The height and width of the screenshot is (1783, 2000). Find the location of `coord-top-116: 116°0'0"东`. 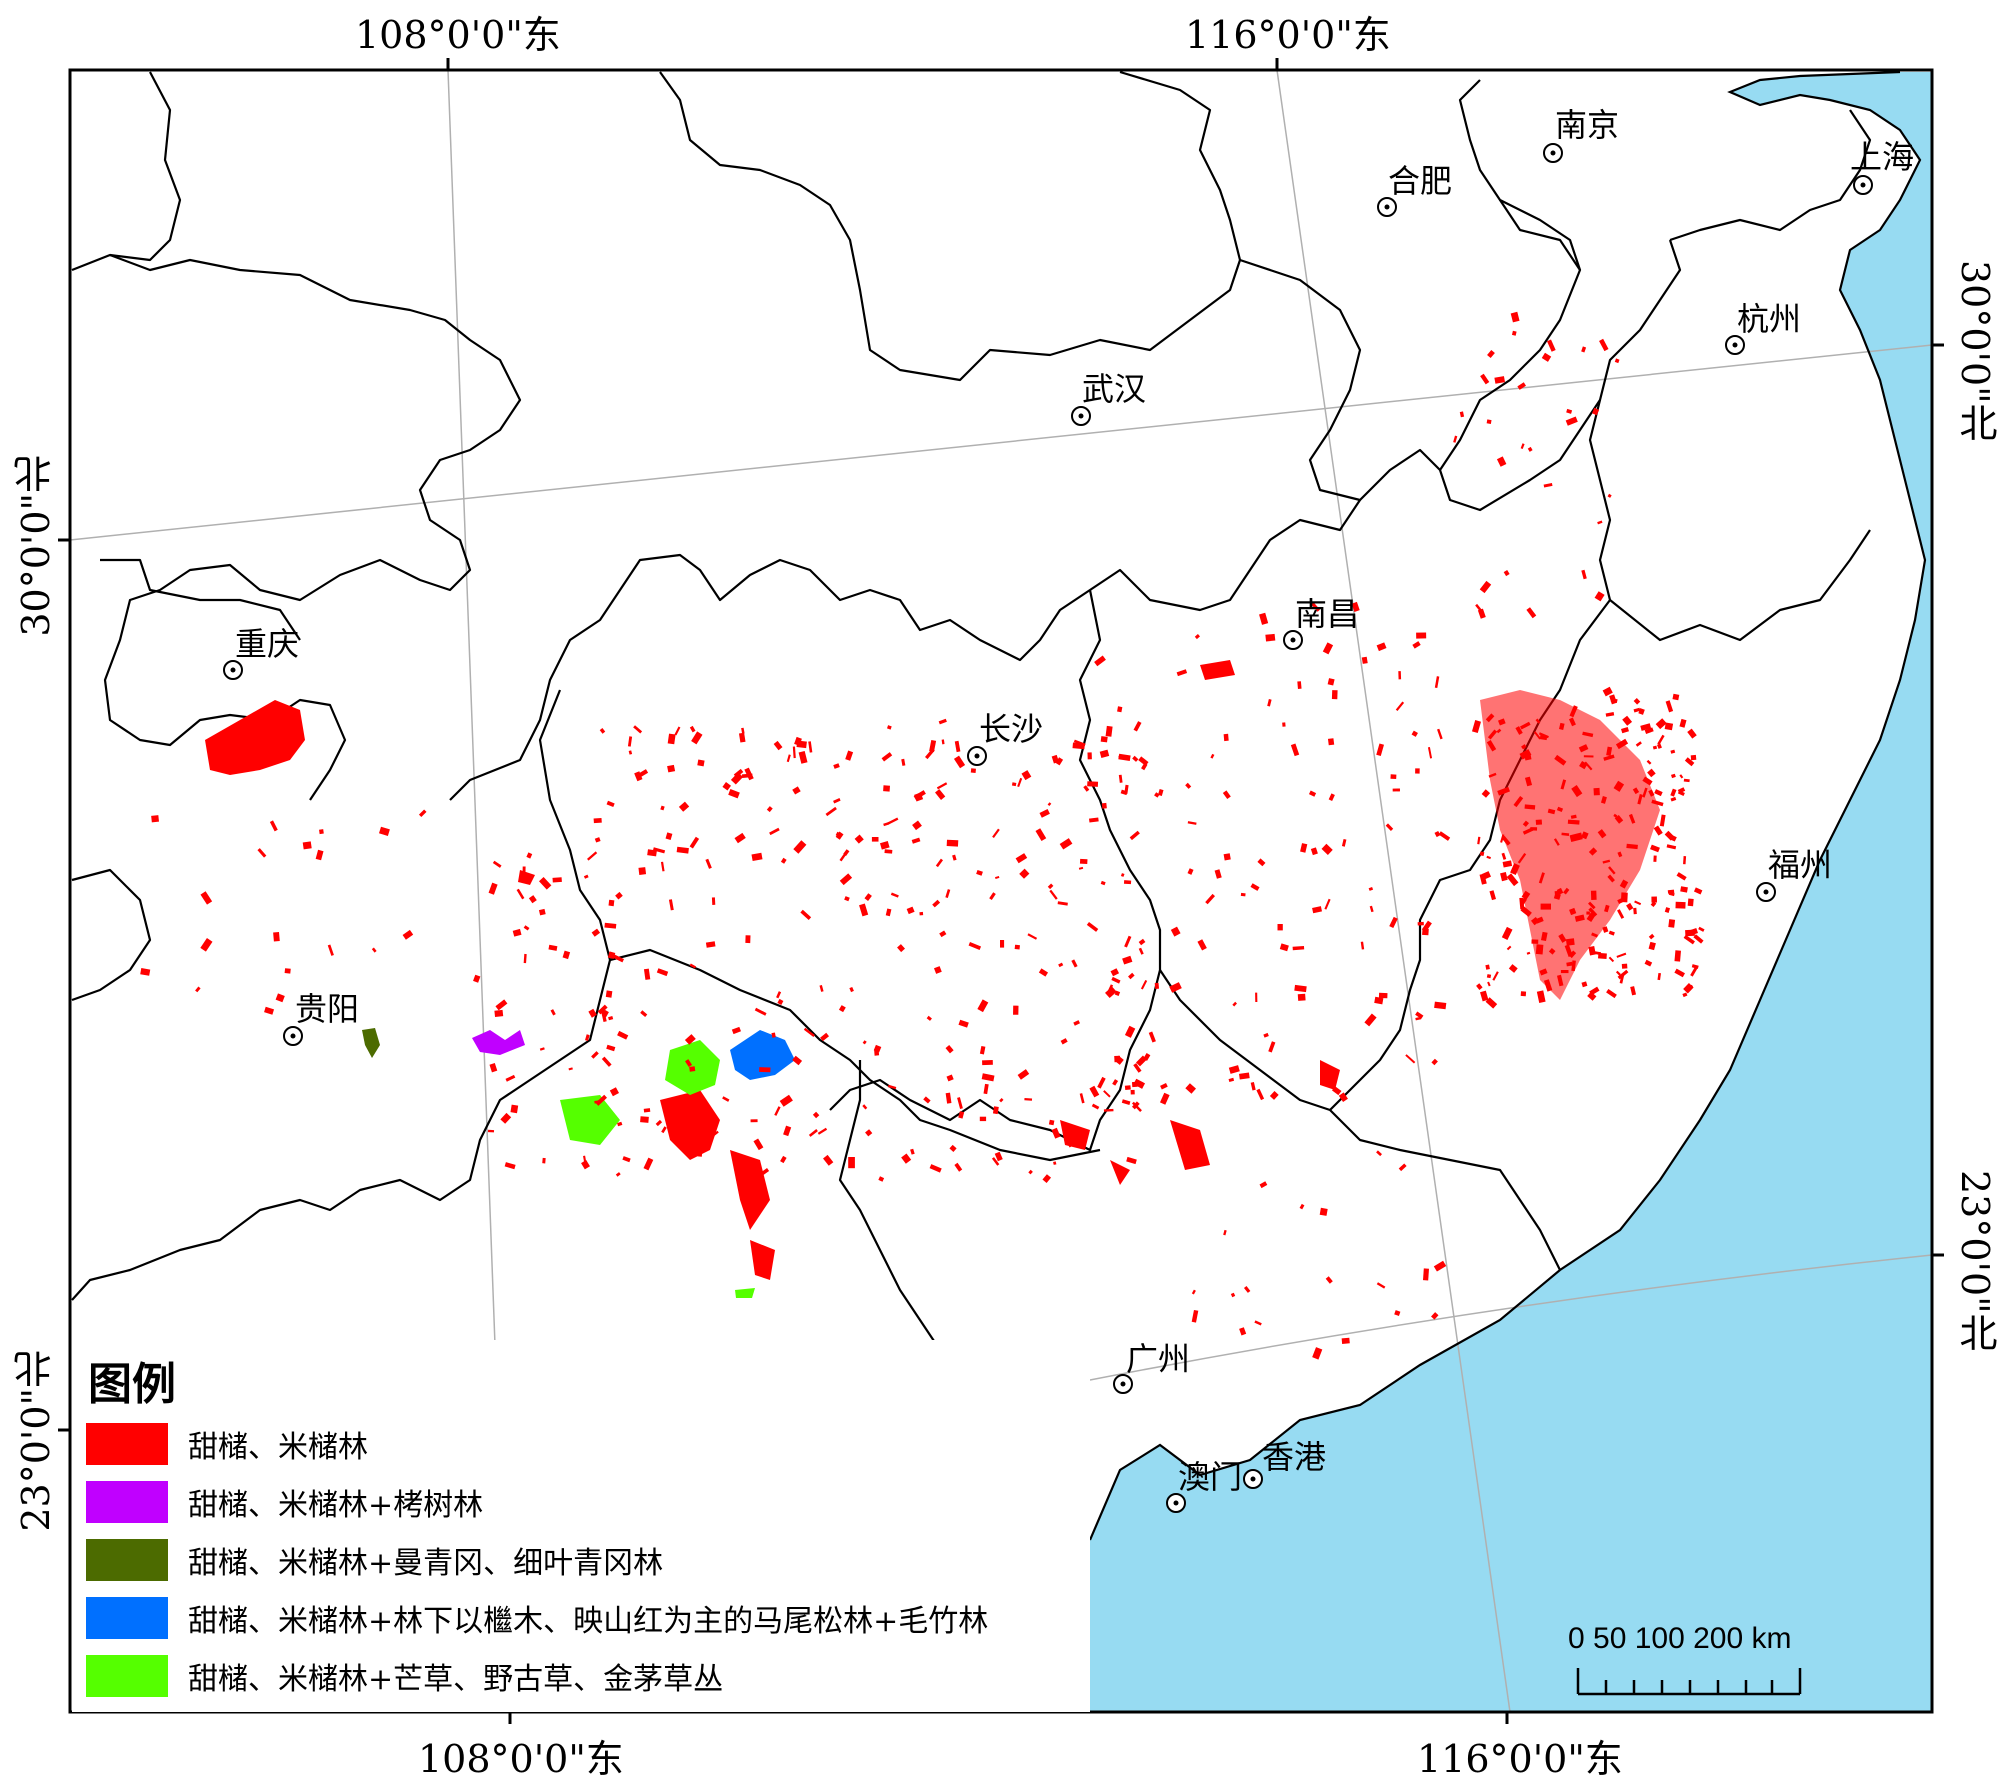

coord-top-116: 116°0'0"东 is located at coordinates (1288, 35).